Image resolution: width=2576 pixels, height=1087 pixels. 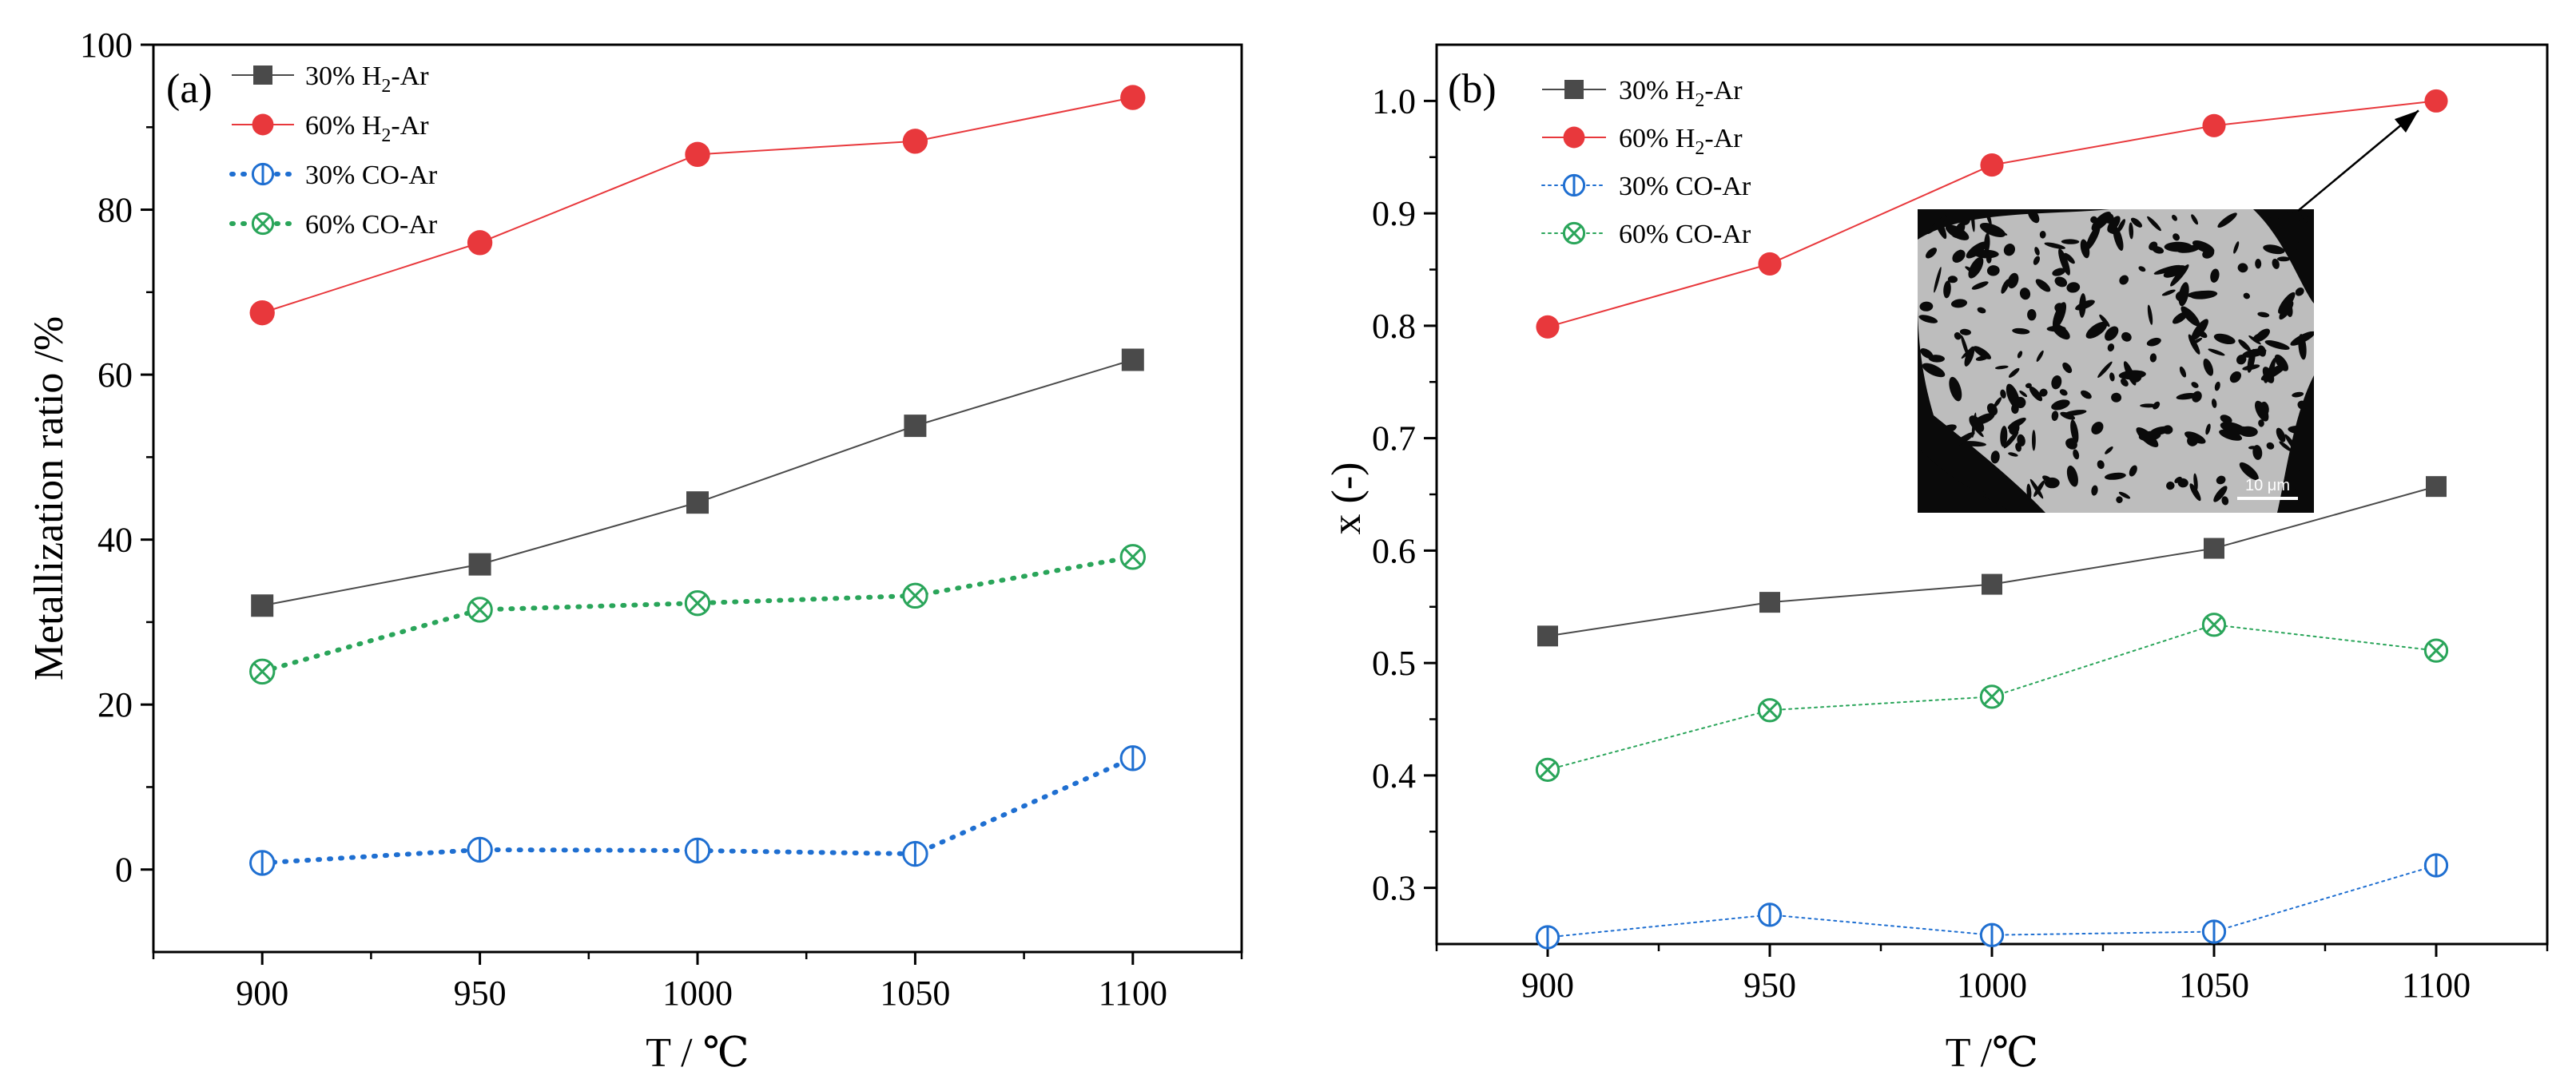 I want to click on y-tick-label: 0, so click(x=124, y=870).